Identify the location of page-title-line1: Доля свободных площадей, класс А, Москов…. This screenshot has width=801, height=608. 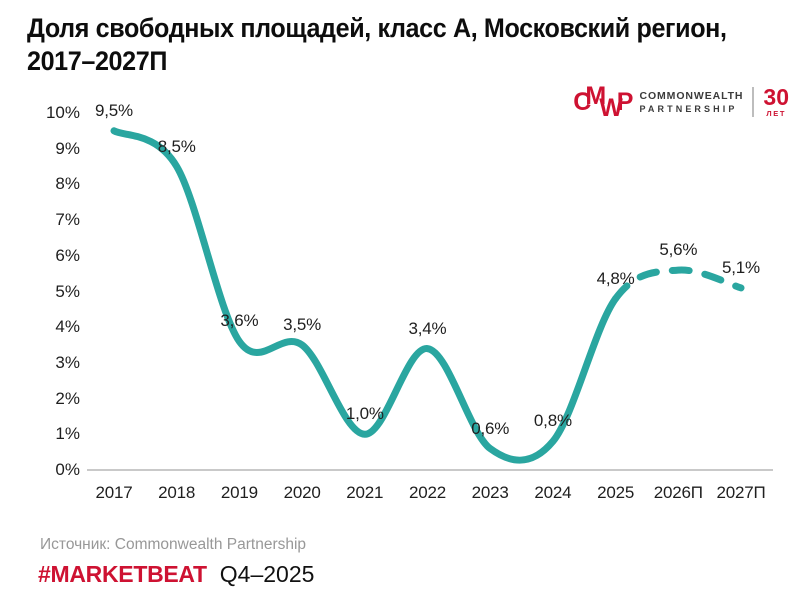
(377, 28).